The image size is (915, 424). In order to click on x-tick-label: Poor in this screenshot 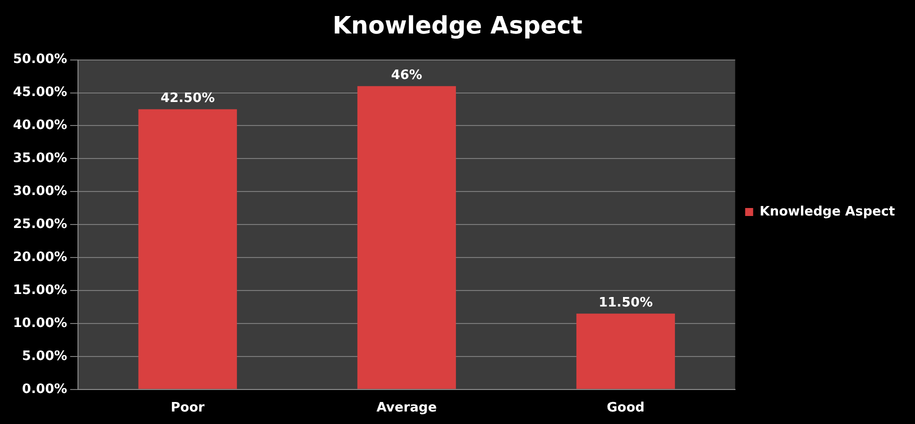, I will do `click(188, 408)`.